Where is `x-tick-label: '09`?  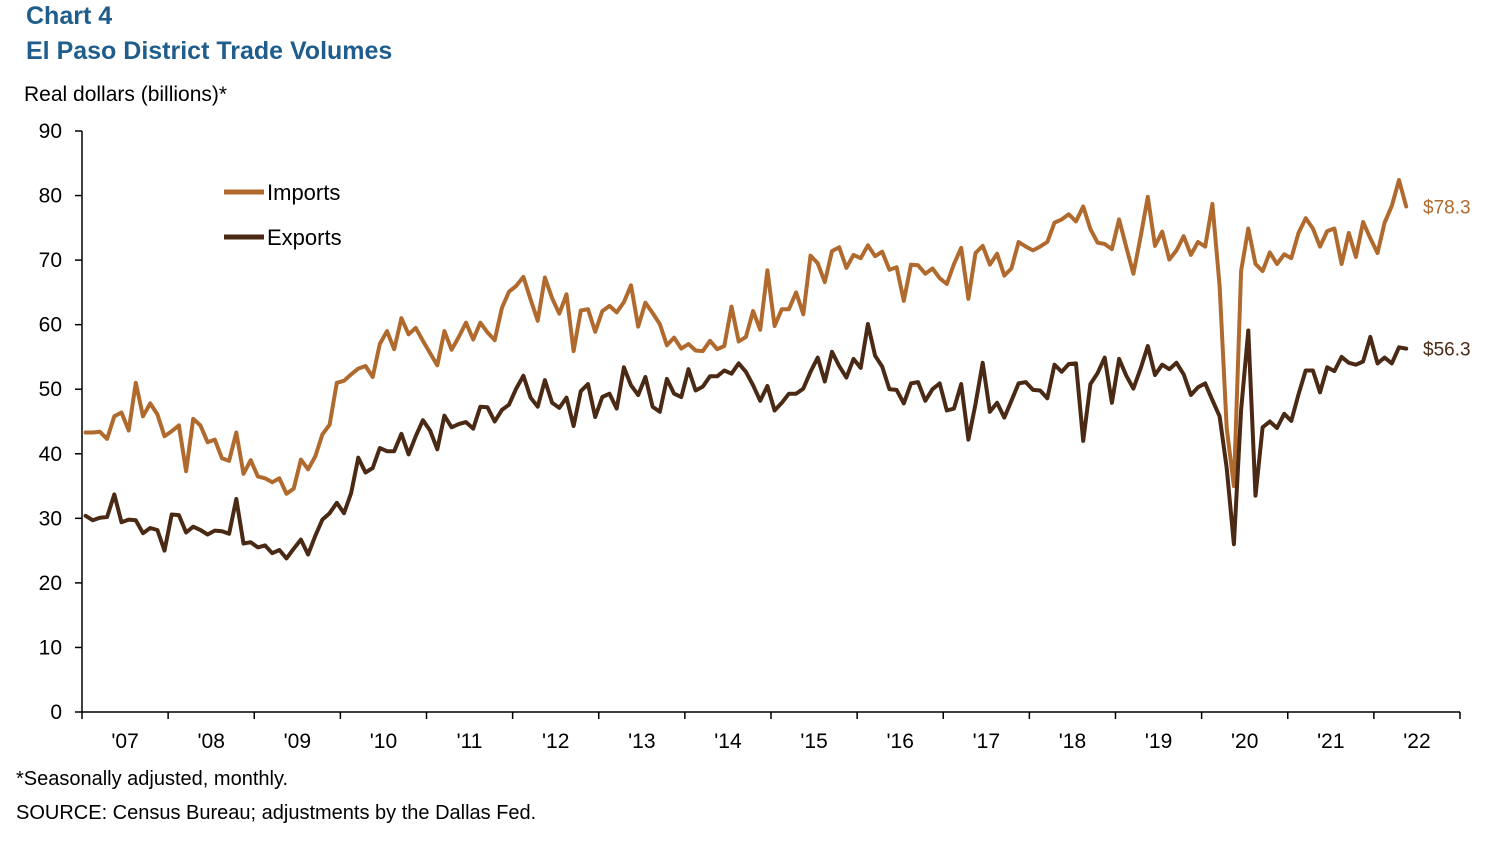 x-tick-label: '09 is located at coordinates (297, 741).